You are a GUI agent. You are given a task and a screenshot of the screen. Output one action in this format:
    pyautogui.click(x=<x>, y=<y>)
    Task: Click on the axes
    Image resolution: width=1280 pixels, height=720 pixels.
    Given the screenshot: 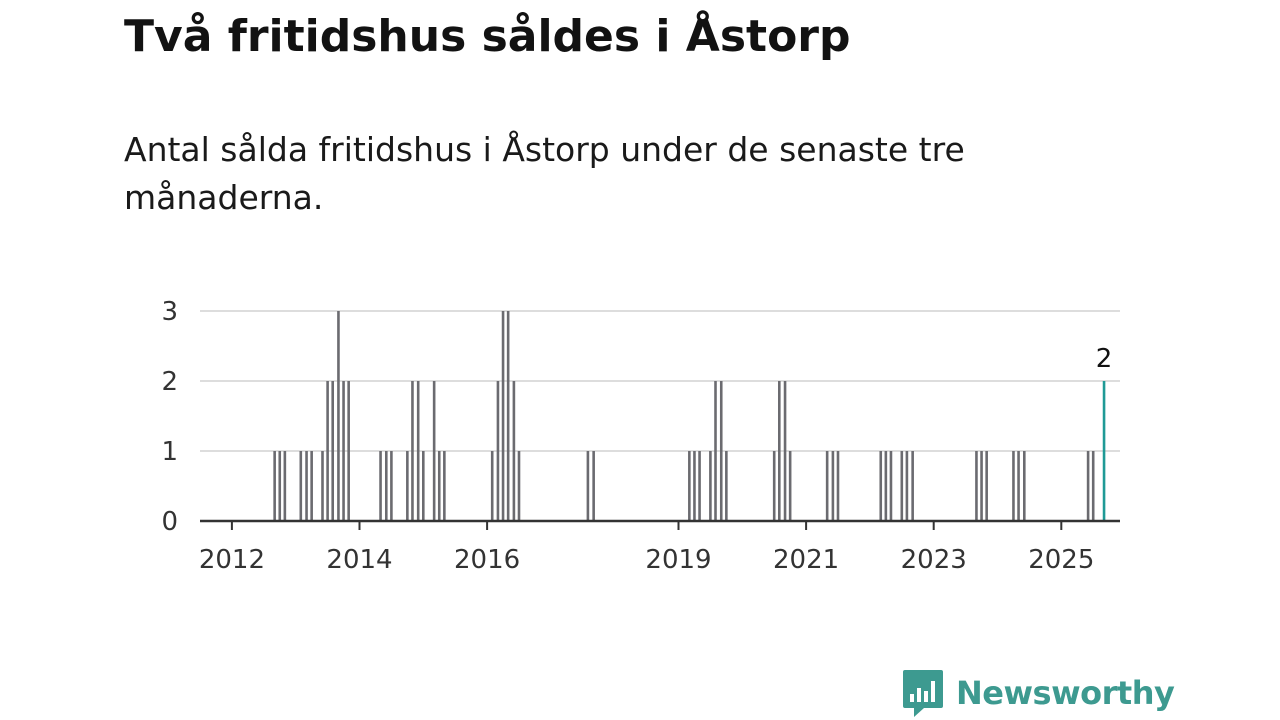 What is the action you would take?
    pyautogui.click(x=660, y=524)
    